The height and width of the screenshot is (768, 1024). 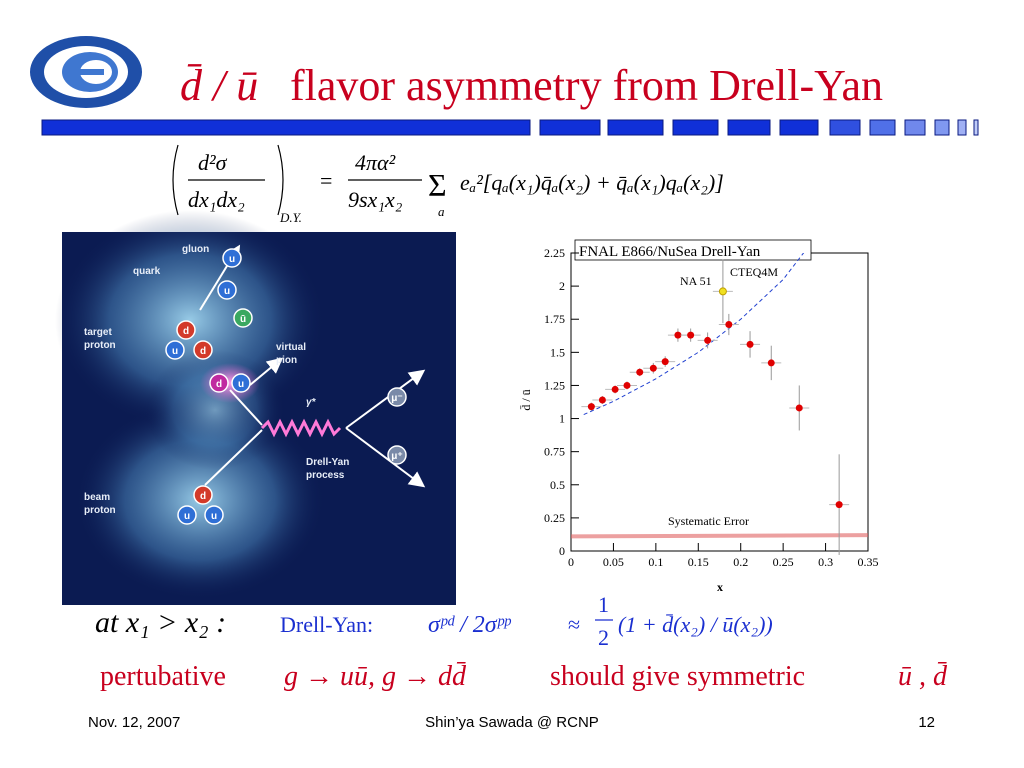 I want to click on x-tick-label: 0.3, so click(x=825, y=562).